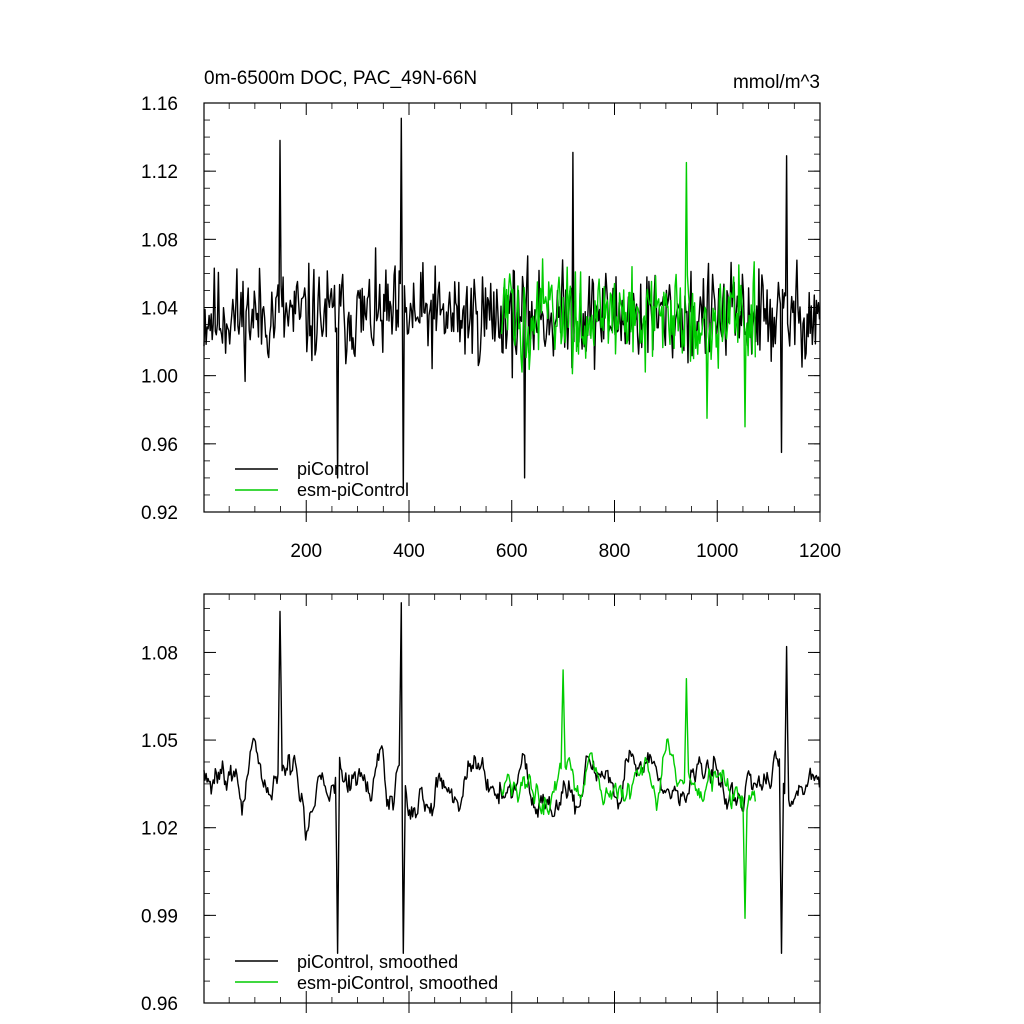 The height and width of the screenshot is (1024, 1024). What do you see at coordinates (409, 551) in the screenshot?
I see `x-tick-label: 400` at bounding box center [409, 551].